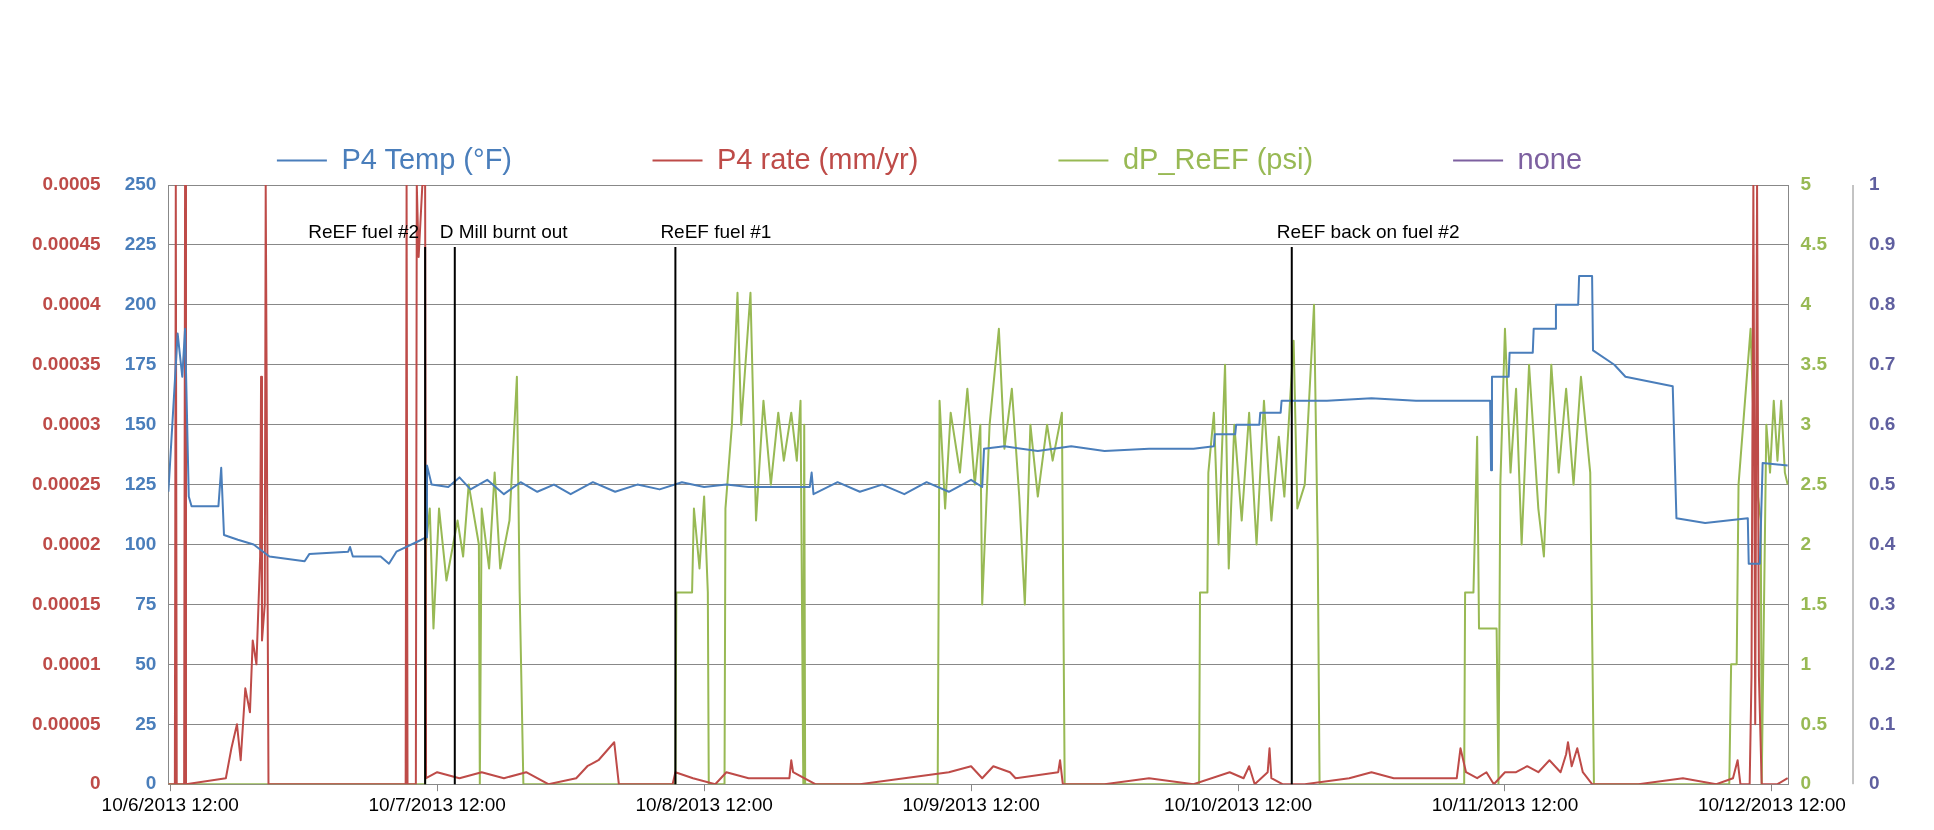  I want to click on y-tick-label: 125, so click(140, 483).